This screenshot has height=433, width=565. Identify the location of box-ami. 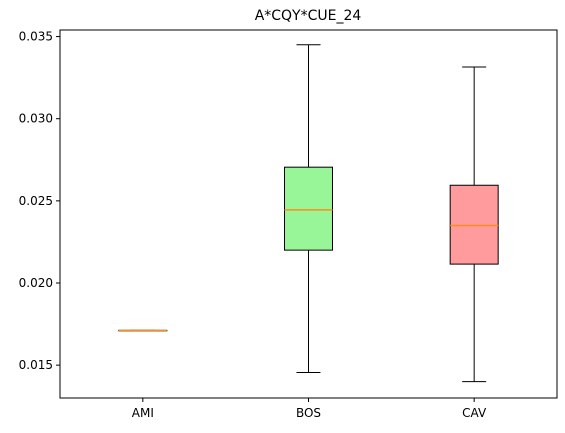
(143, 330).